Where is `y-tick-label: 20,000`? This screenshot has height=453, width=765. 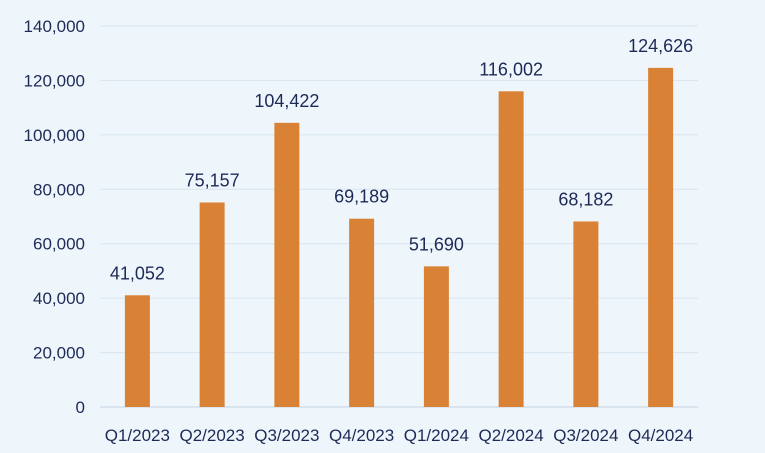
y-tick-label: 20,000 is located at coordinates (59, 353).